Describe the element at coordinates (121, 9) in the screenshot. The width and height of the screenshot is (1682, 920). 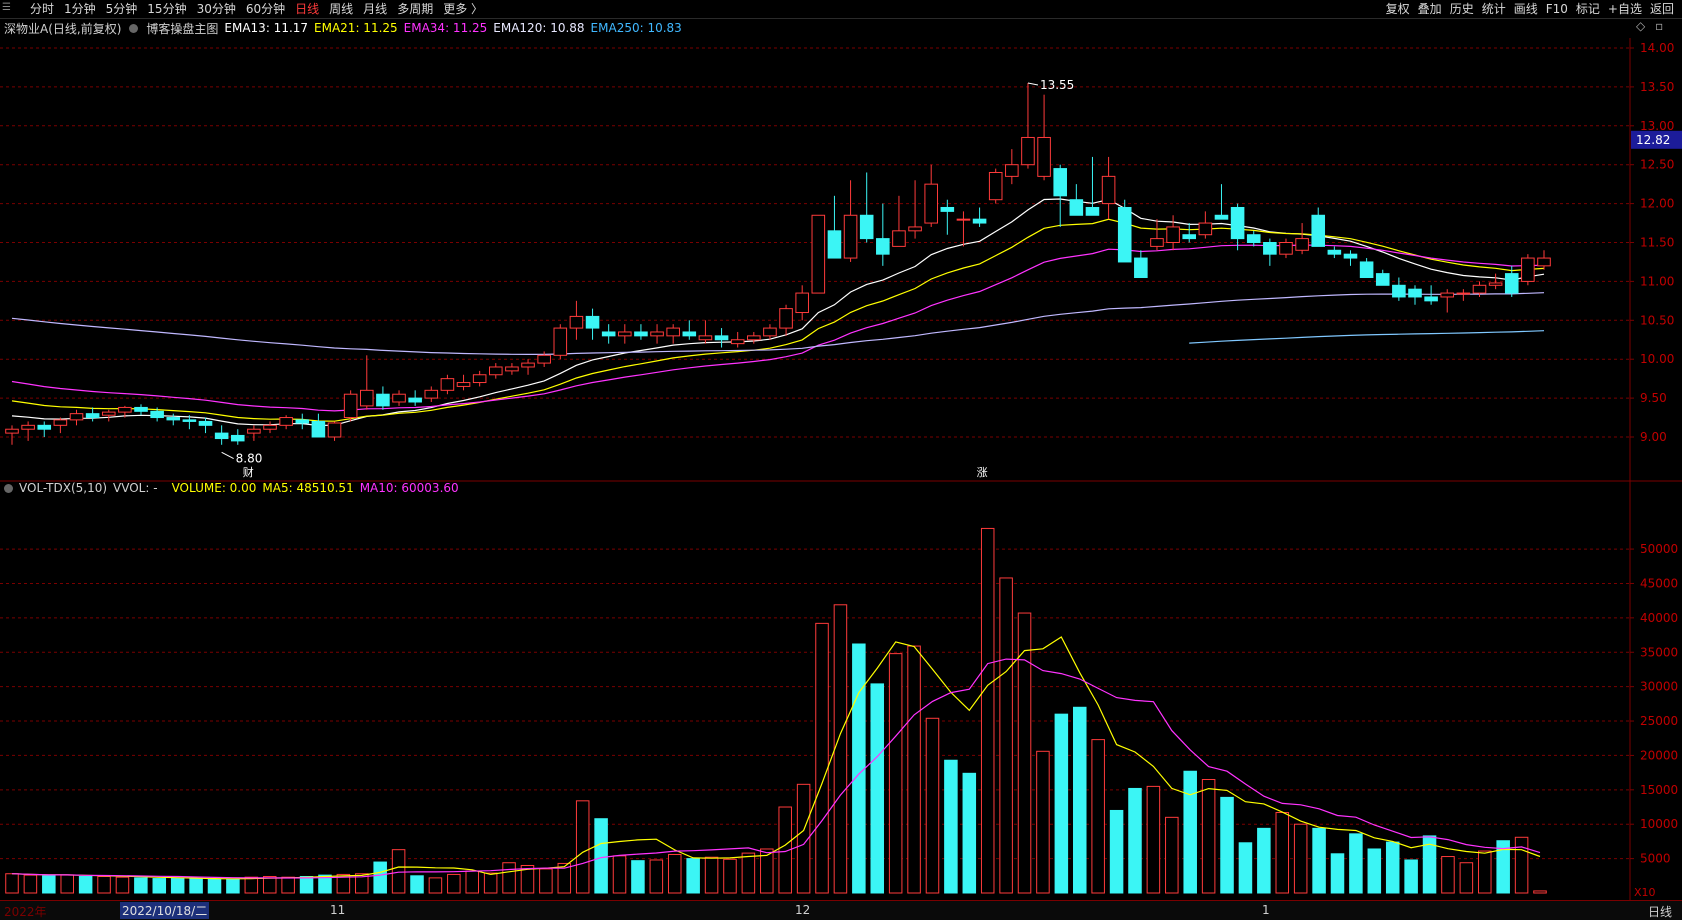
I see `tab-2: 5分钟` at that location.